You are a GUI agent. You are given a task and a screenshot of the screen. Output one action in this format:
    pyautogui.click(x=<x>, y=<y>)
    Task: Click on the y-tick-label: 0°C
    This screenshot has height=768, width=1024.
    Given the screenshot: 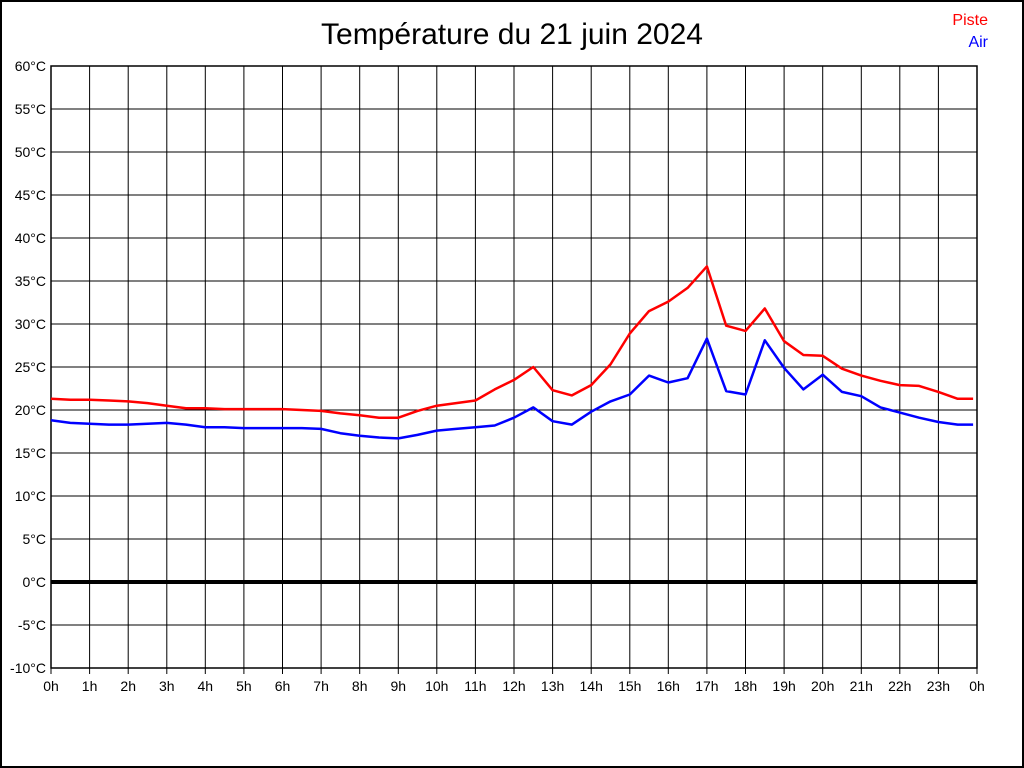 What is the action you would take?
    pyautogui.click(x=35, y=582)
    